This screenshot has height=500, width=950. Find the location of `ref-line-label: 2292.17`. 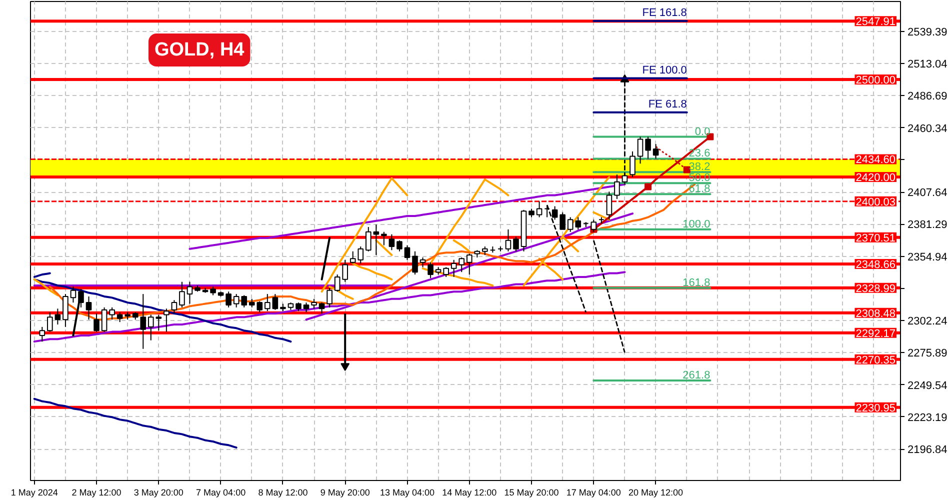

ref-line-label: 2292.17 is located at coordinates (876, 334).